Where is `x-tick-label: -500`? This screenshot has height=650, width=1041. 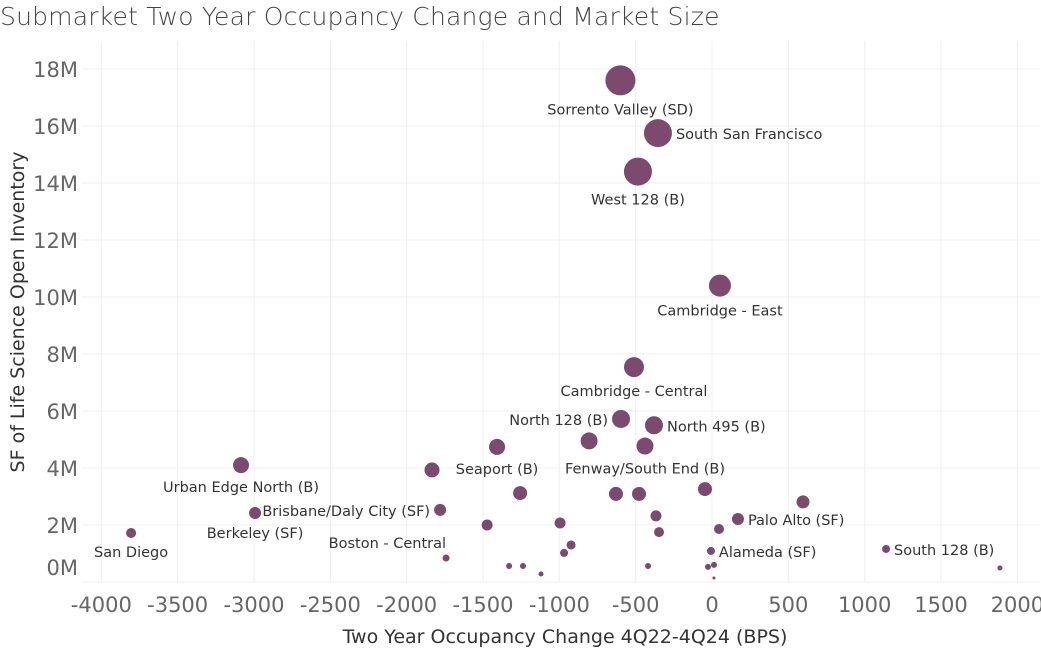
x-tick-label: -500 is located at coordinates (636, 605).